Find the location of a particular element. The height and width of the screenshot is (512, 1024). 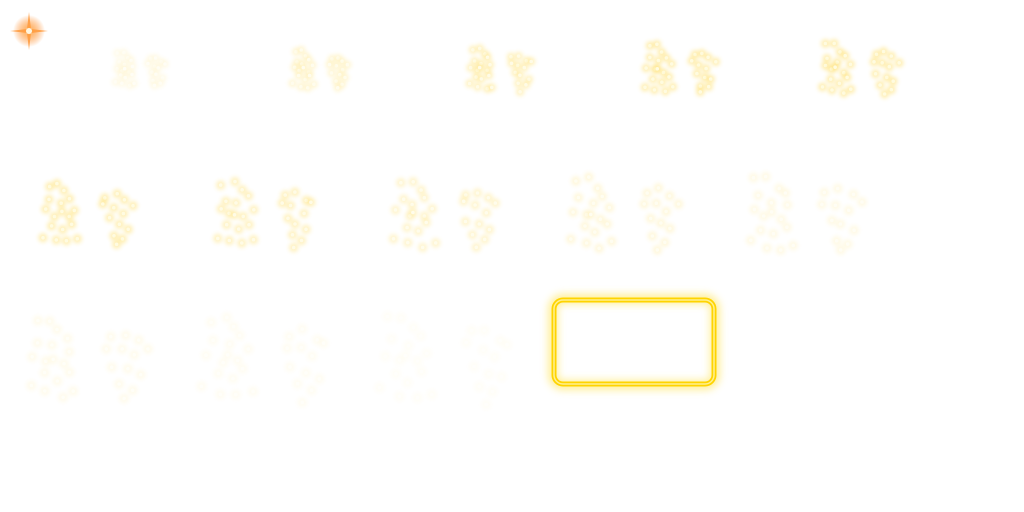

star-sparkle-icon is located at coordinates (29, 31).